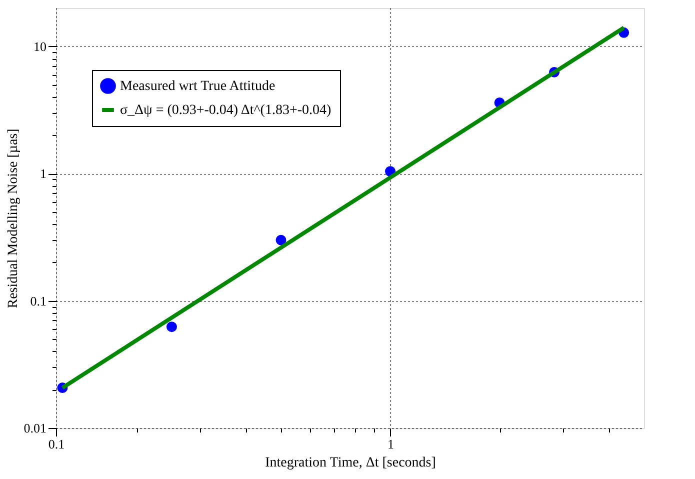 The width and height of the screenshot is (695, 479). I want to click on legend-label: σ_Δψ = (0.93+-0.04) Δt^(1.83+-0.04), so click(226, 110).